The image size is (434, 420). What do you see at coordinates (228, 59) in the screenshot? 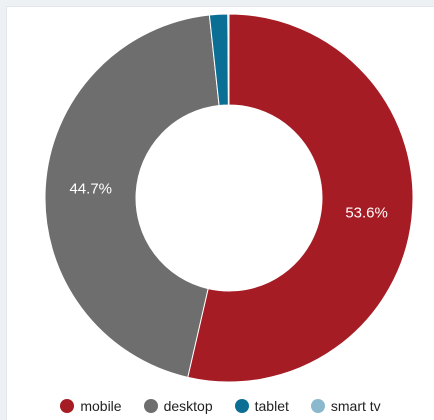
I see `slice-smart-tv` at bounding box center [228, 59].